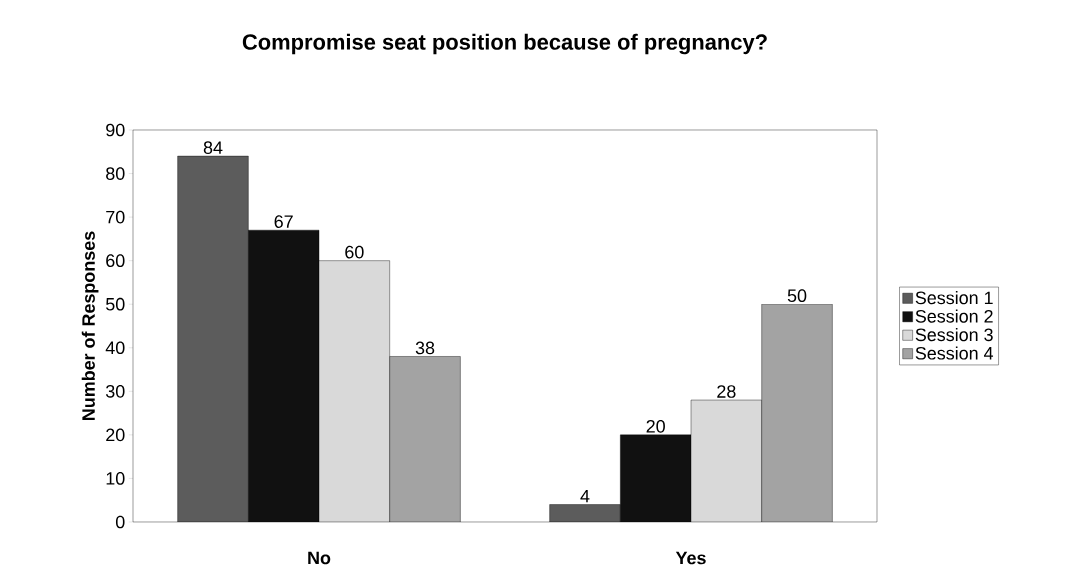  I want to click on data-label: 4, so click(585, 496).